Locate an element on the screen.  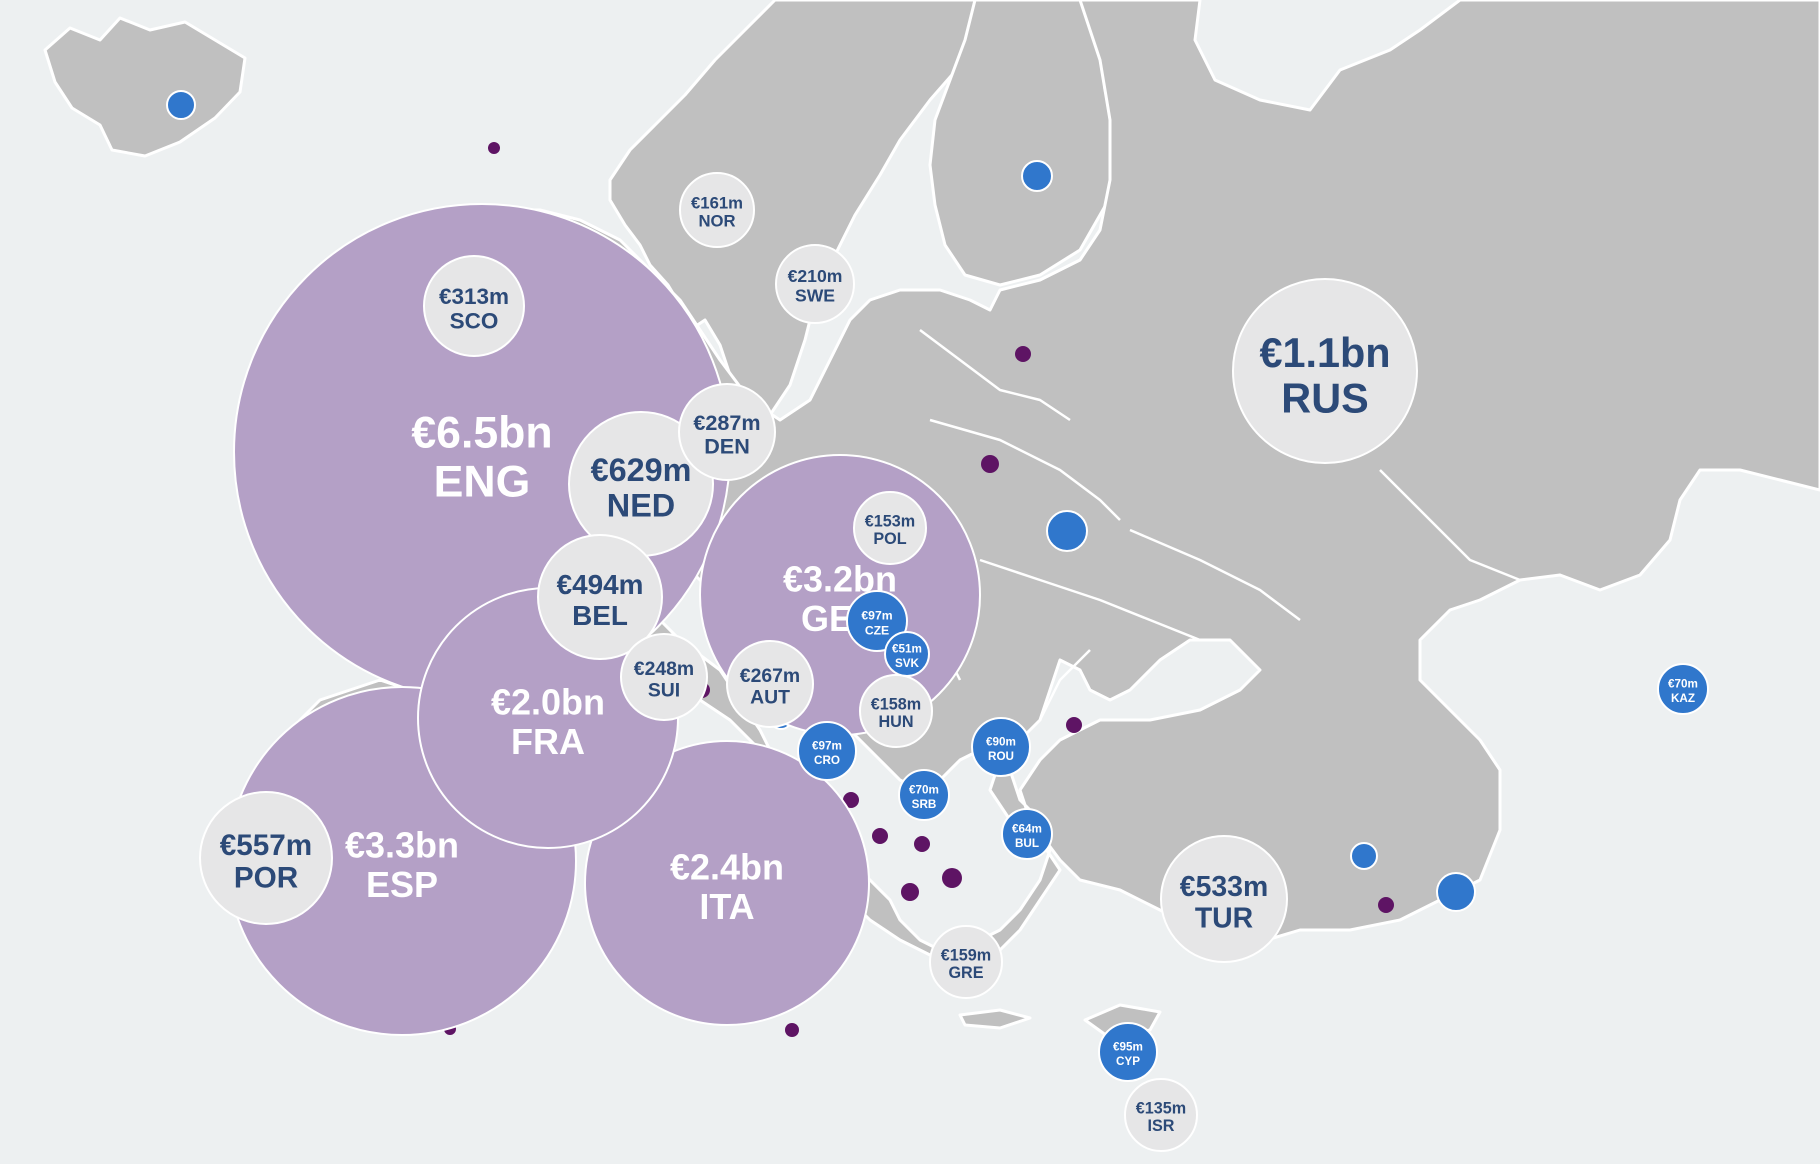
bubble-value: €313m is located at coordinates (474, 296).